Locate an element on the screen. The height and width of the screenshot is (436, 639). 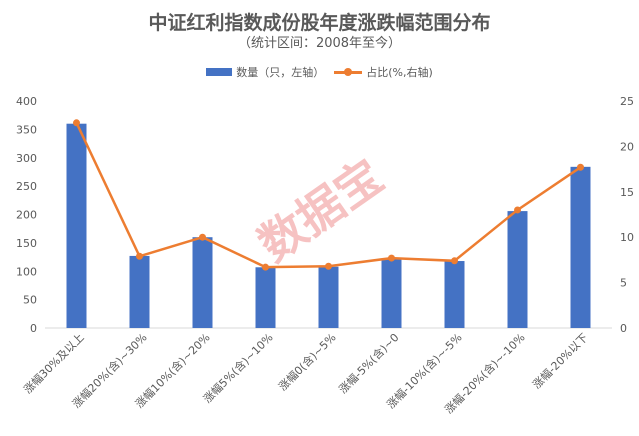
legend: 数量（只，左轴） 占比(%,右轴) is located at coordinates (319, 72).